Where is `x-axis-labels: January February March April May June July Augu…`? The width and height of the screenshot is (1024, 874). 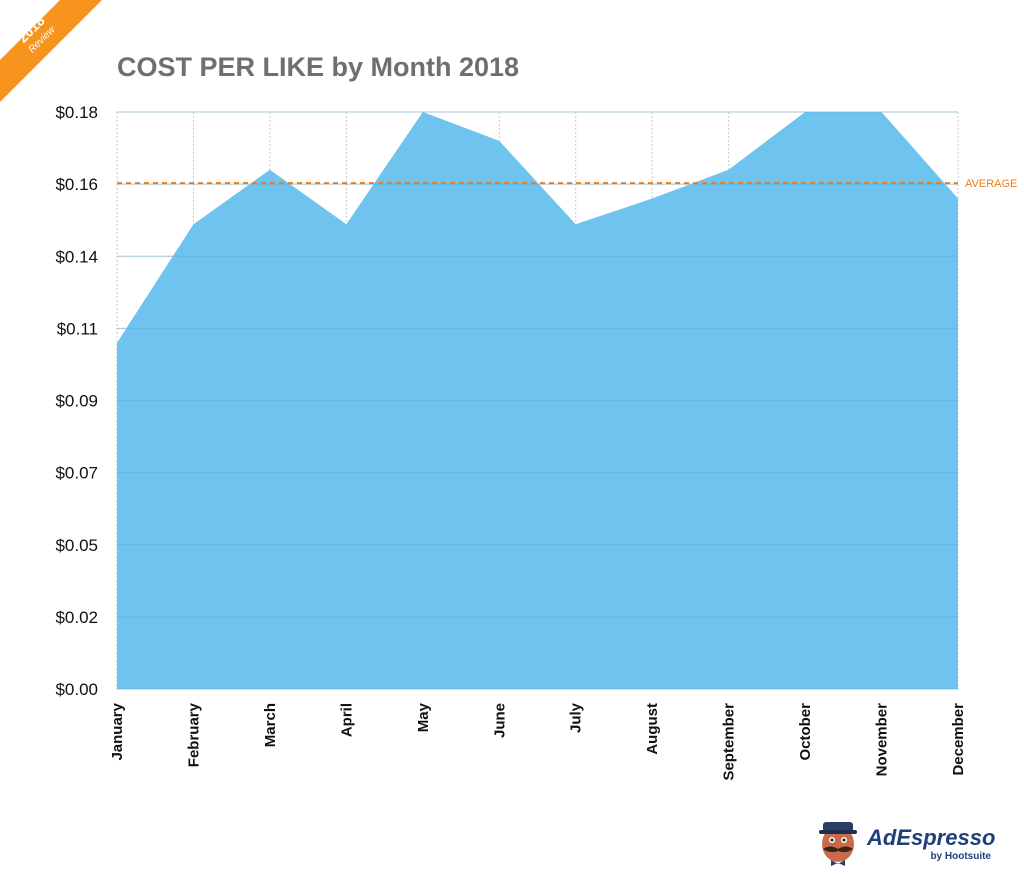
x-axis-labels: January February March April May June July Augu… is located at coordinates (538, 741).